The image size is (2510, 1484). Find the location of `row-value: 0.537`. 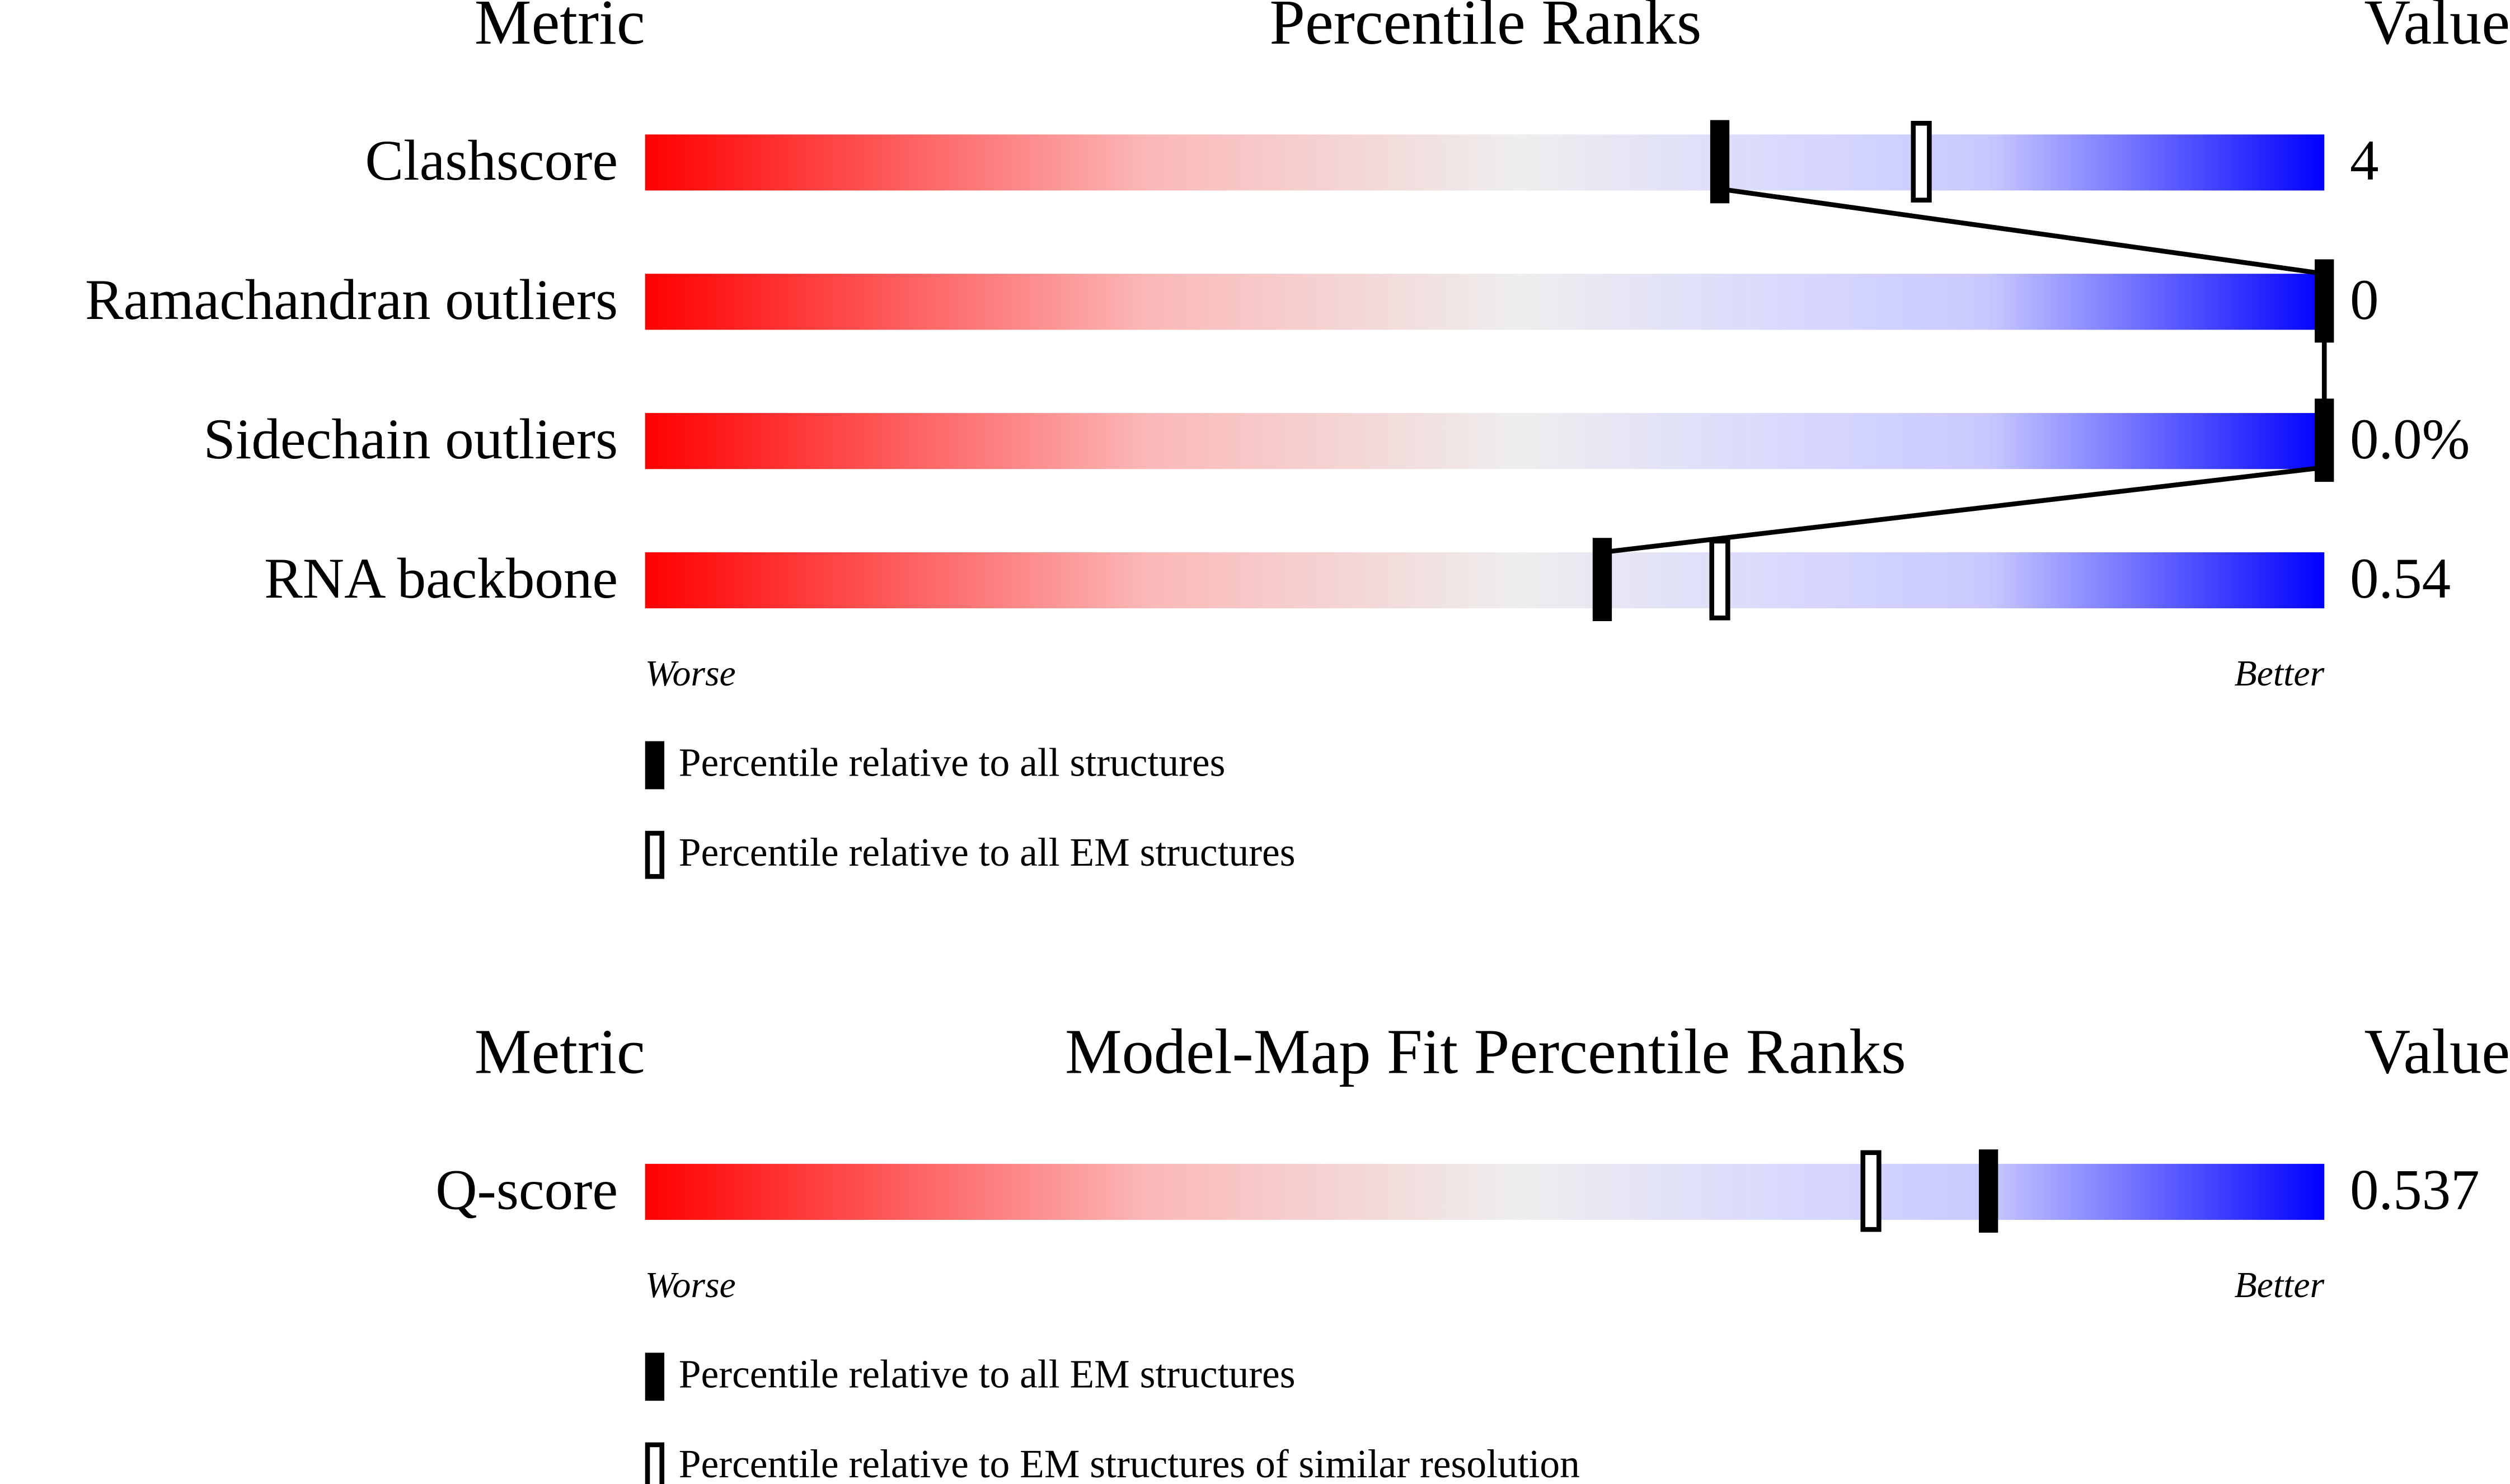

row-value: 0.537 is located at coordinates (2415, 1190).